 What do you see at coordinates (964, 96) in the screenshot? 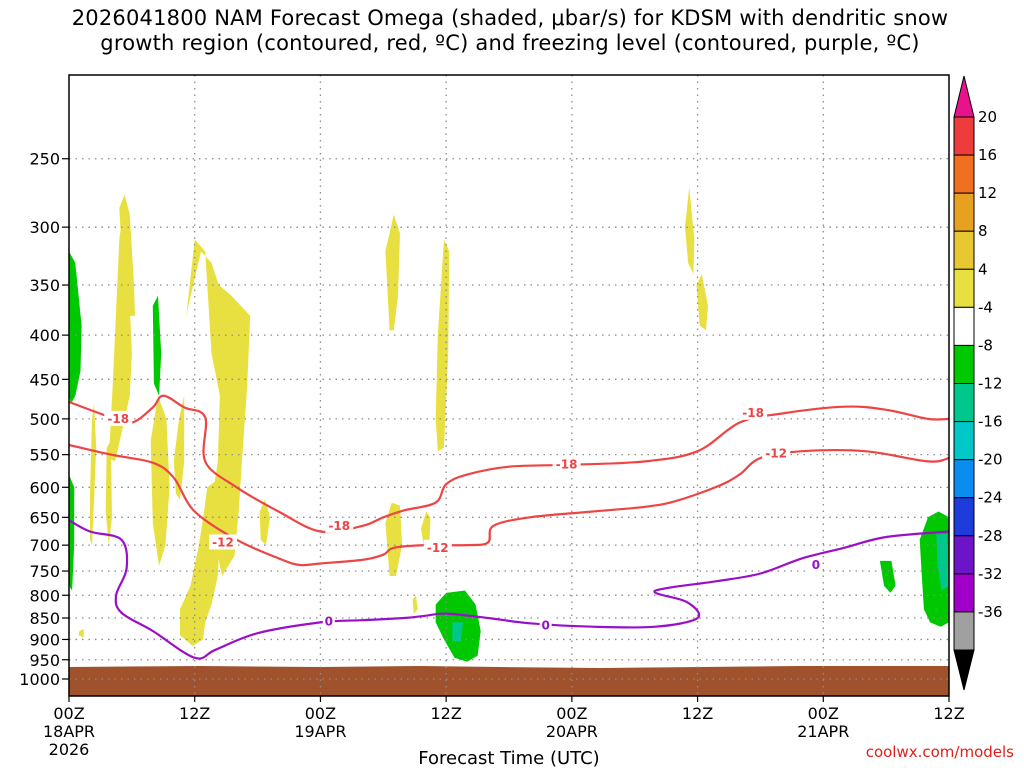
I see `colorbar-top-arrow` at bounding box center [964, 96].